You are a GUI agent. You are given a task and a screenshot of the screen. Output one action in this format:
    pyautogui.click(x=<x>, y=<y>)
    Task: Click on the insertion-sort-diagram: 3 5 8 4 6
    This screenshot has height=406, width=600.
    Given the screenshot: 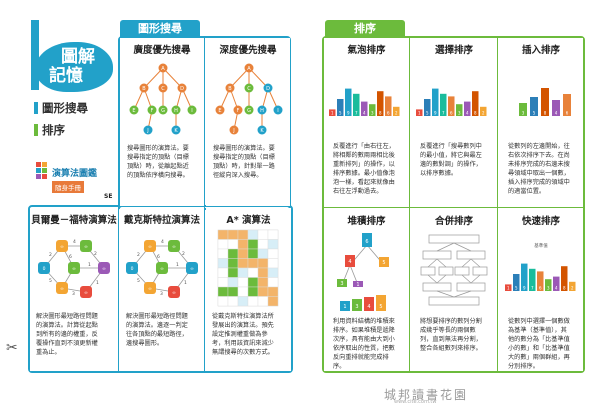 What is the action you would take?
    pyautogui.click(x=545, y=102)
    